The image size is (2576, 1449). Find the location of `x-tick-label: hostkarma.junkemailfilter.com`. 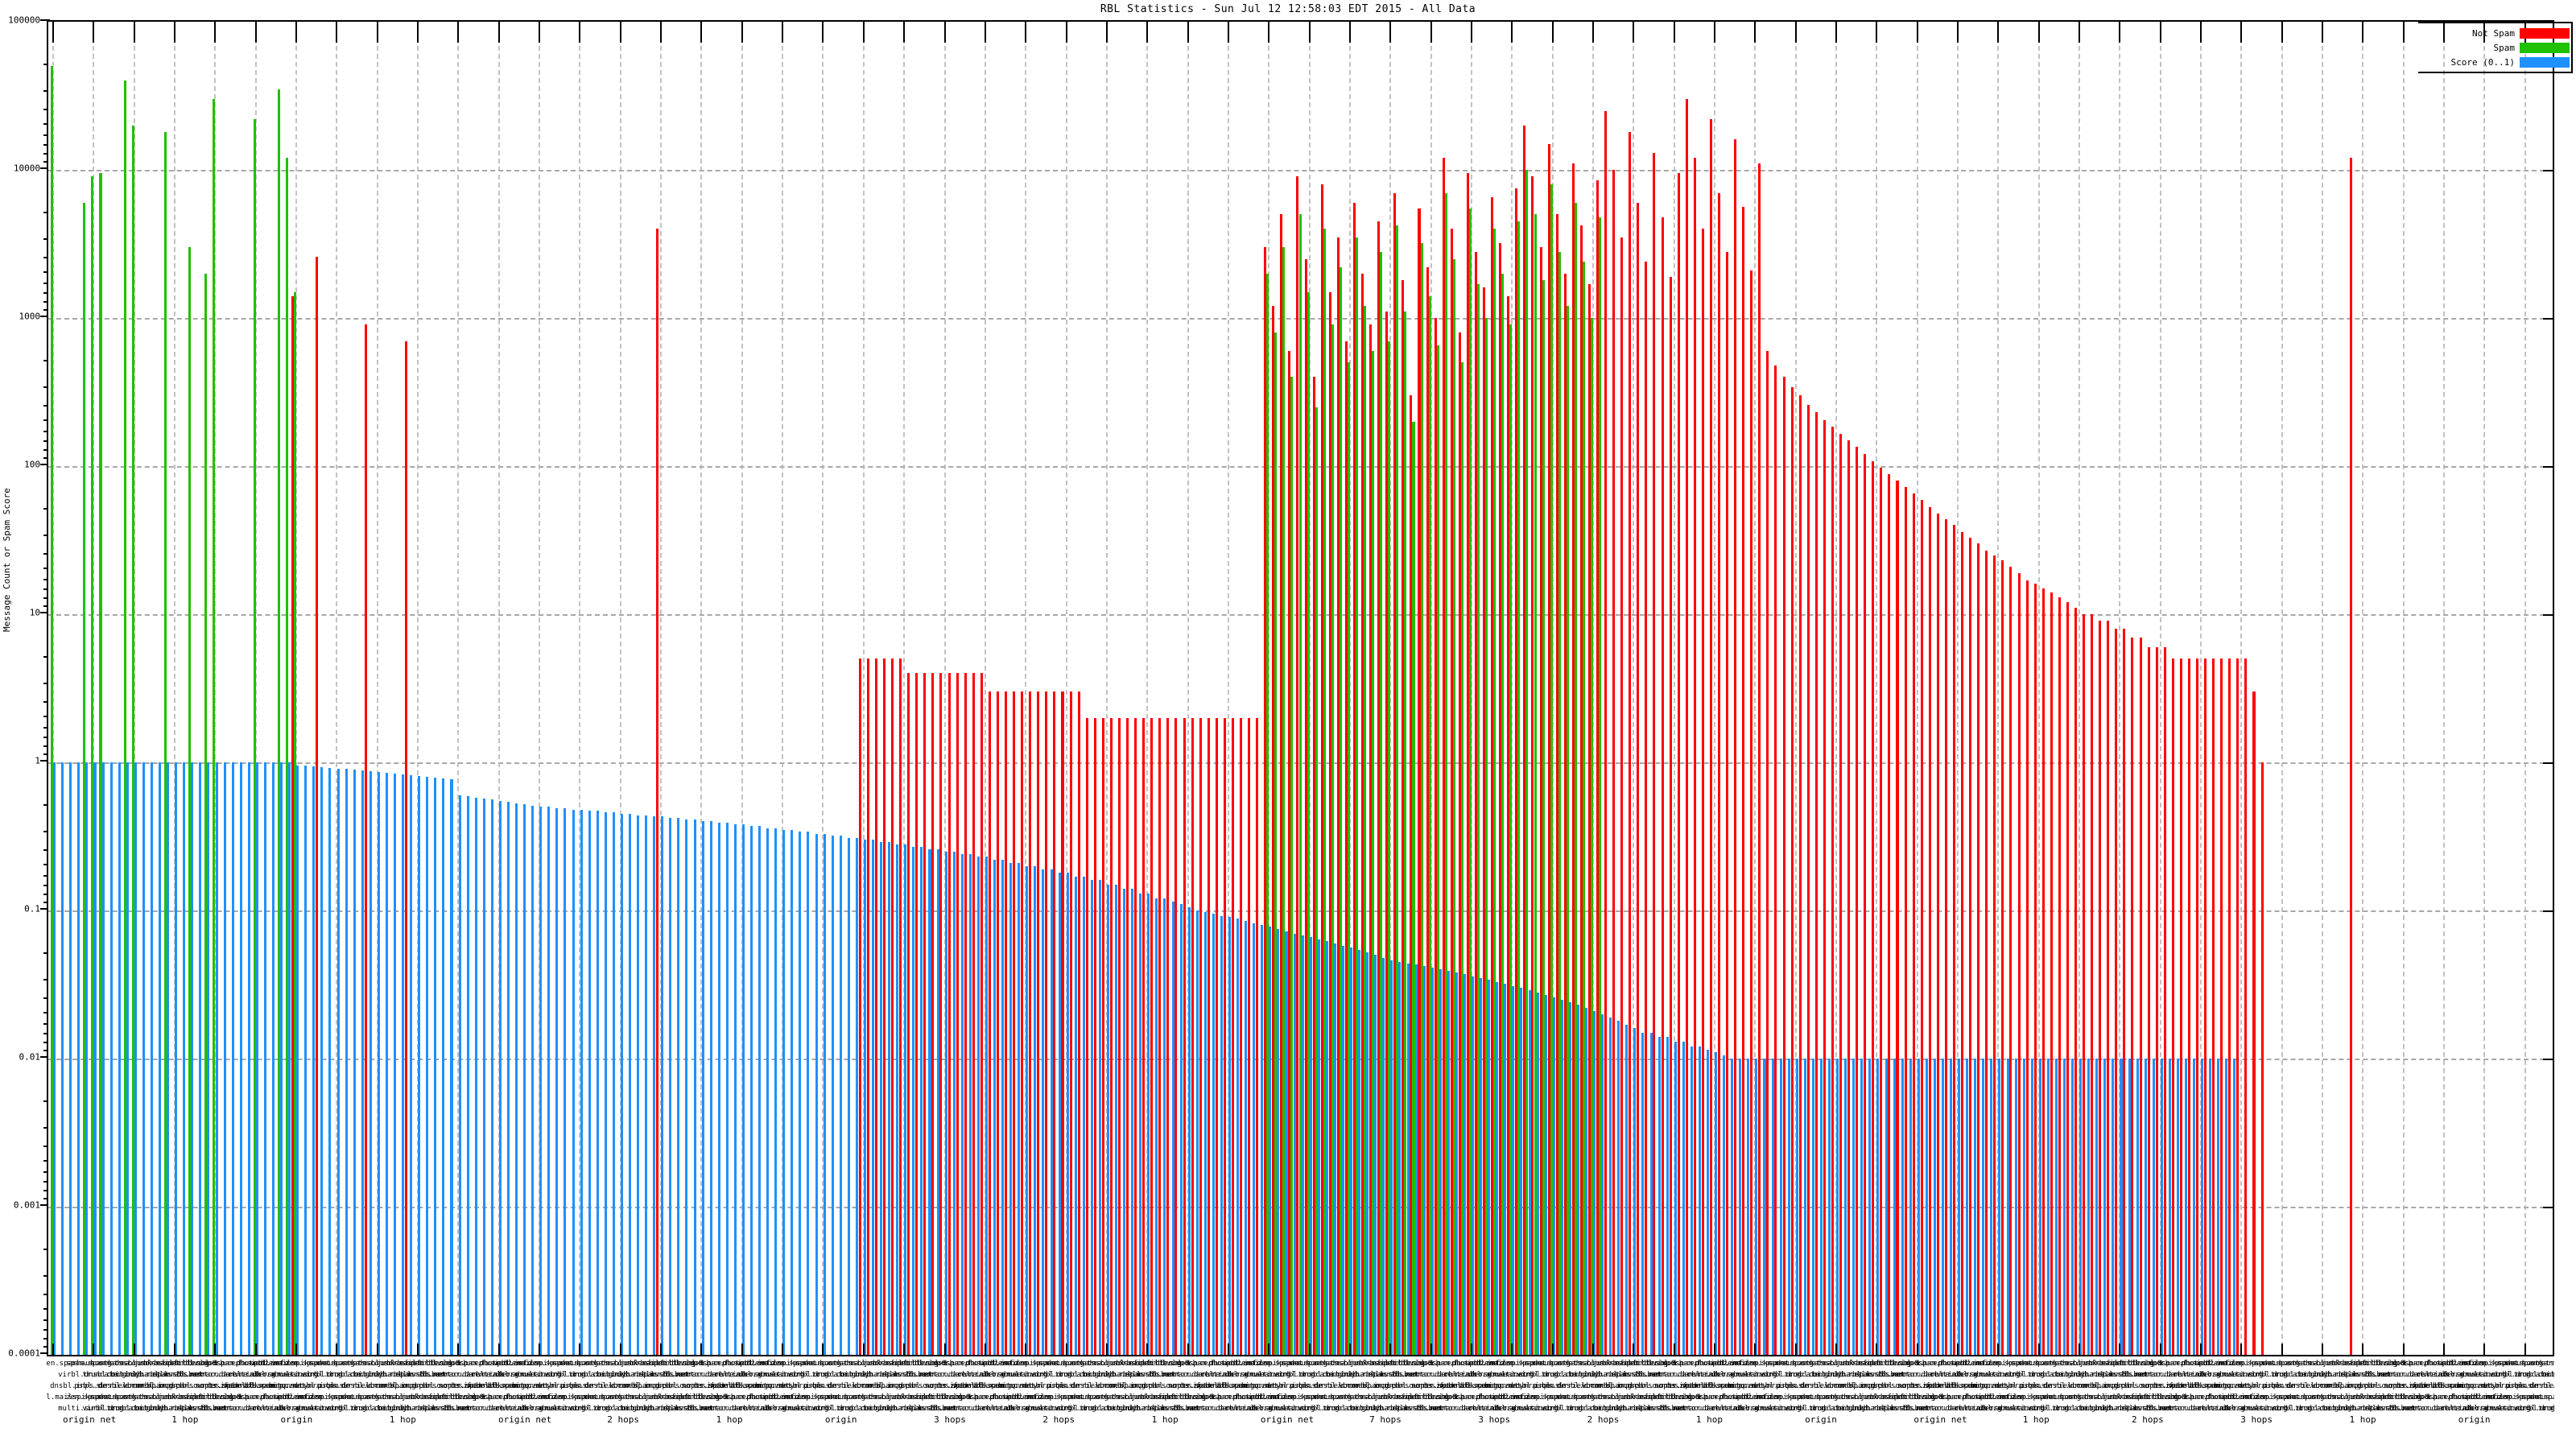

x-tick-label: hostkarma.junkemailfilter.com is located at coordinates (178, 1397).